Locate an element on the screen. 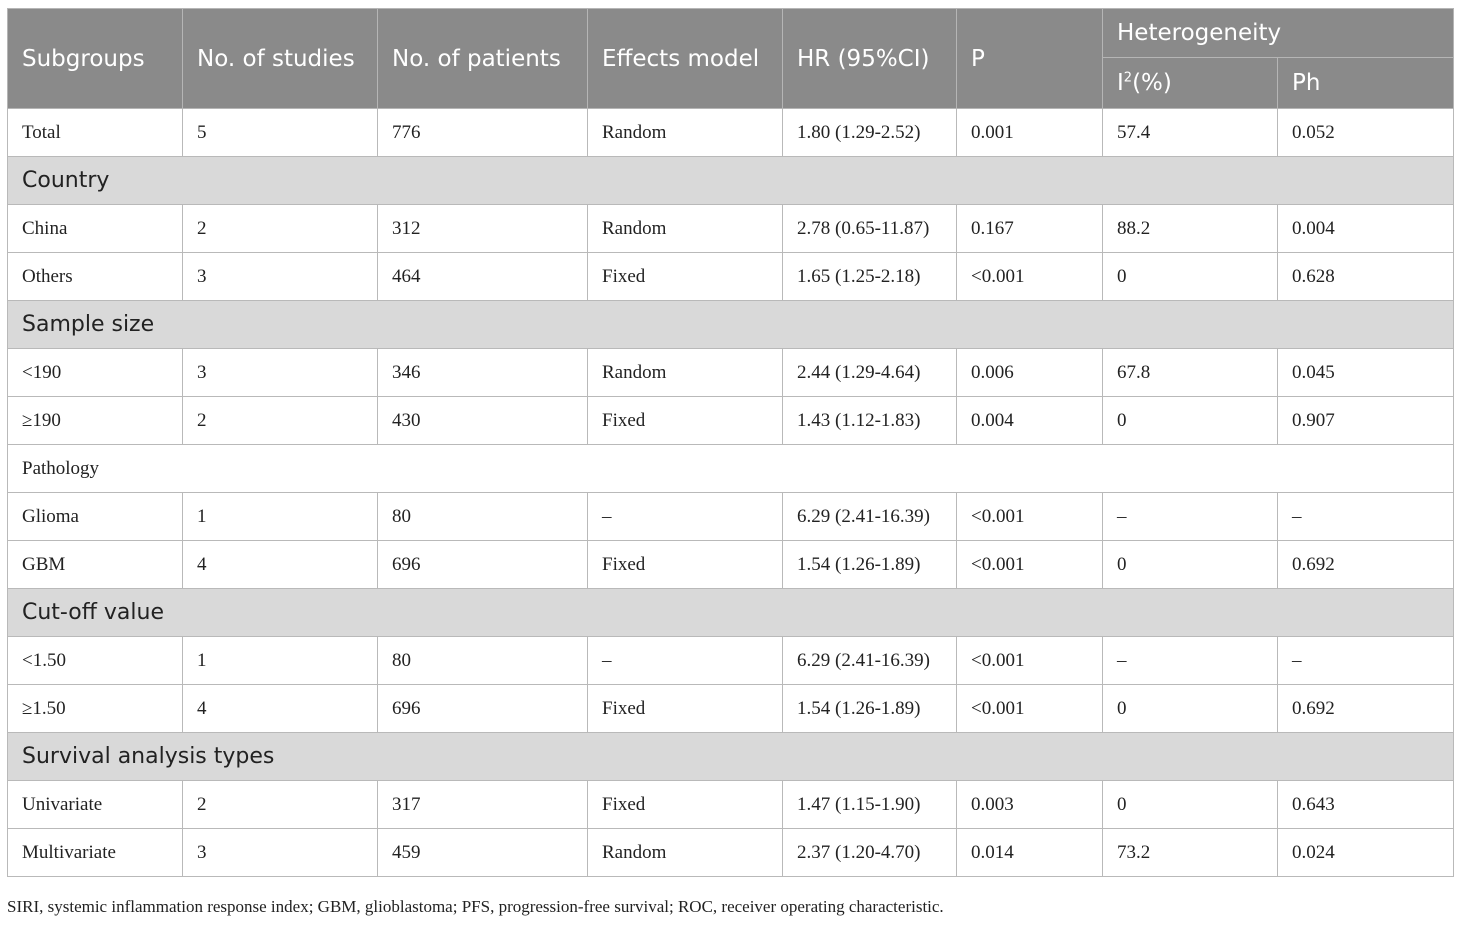 This screenshot has height=925, width=1460. cell-patients: 430 is located at coordinates (482, 420).